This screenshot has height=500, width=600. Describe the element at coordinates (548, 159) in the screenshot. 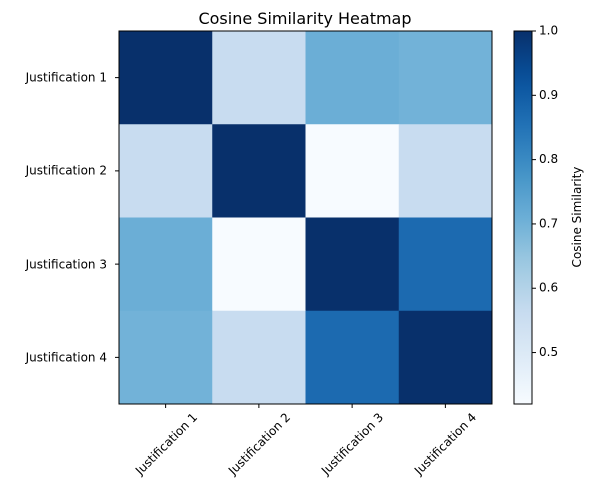

I see `colorbar-tick-label: 0.8` at that location.